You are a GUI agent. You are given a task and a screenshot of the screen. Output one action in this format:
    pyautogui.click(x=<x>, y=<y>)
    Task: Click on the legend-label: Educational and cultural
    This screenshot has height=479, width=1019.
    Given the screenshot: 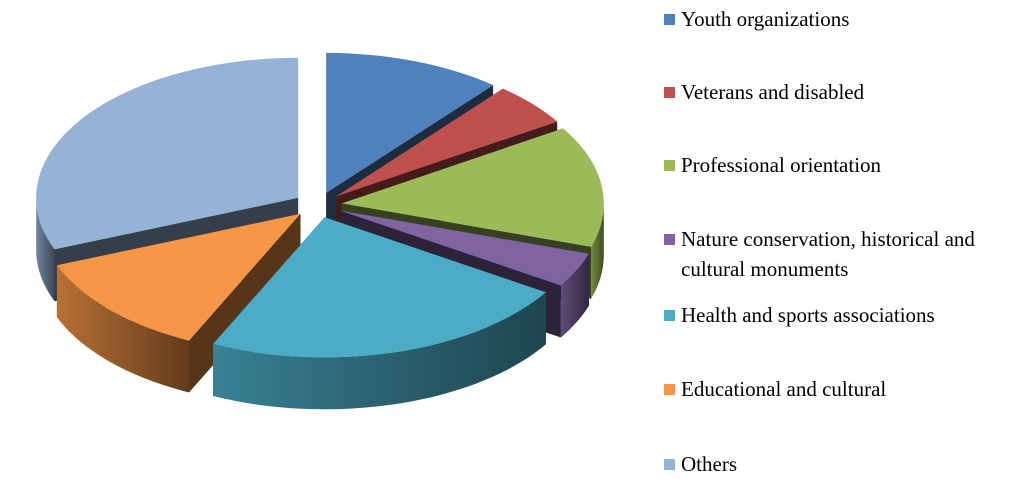 What is the action you would take?
    pyautogui.click(x=784, y=389)
    